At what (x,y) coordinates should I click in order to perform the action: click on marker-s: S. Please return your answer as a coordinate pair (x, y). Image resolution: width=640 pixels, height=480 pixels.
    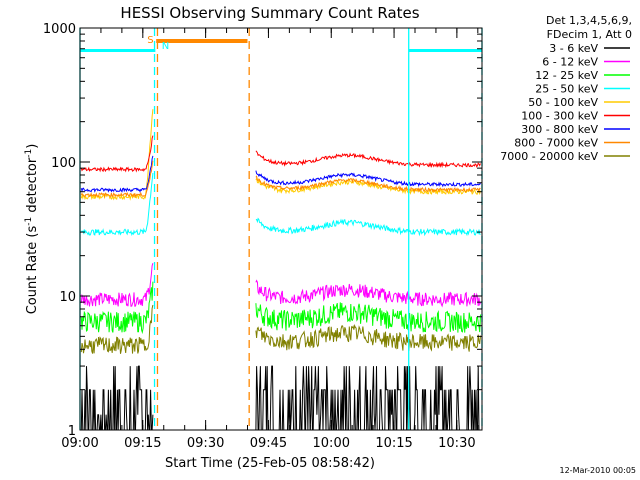
    Looking at the image, I should click on (150, 40).